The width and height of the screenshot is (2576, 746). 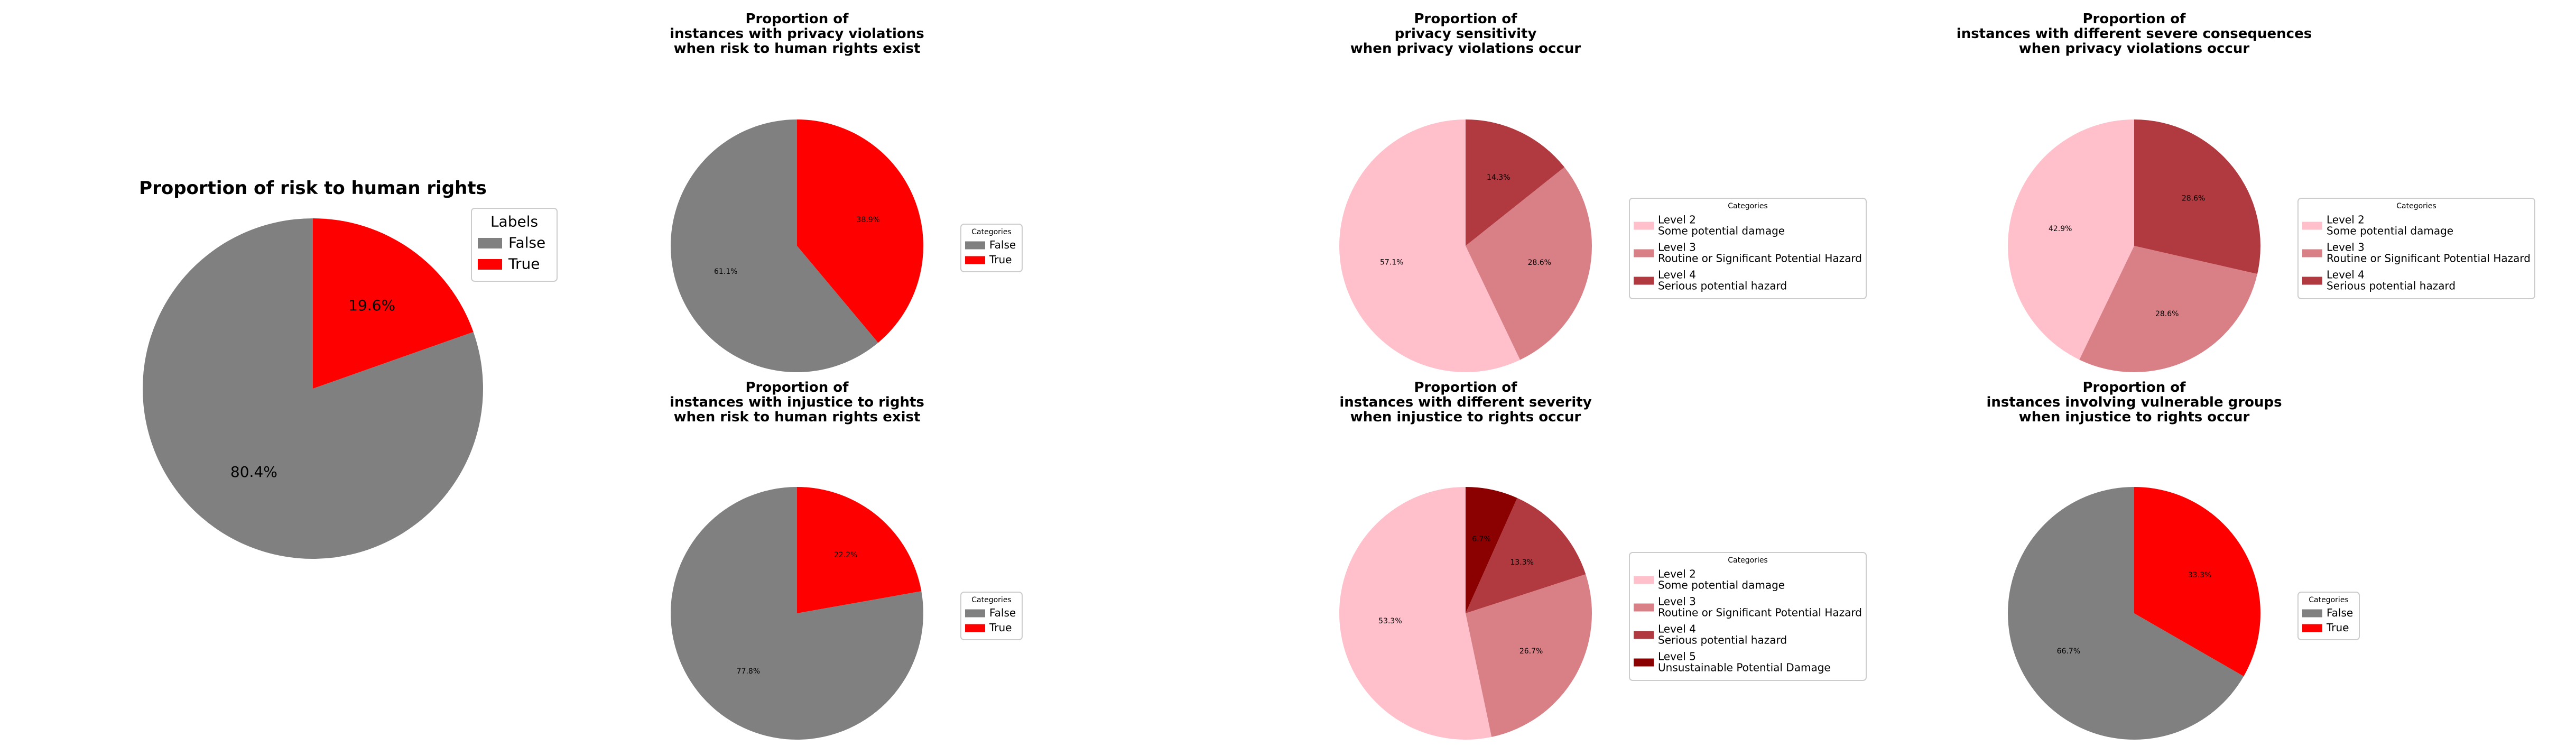 I want to click on legend-title: Labels, so click(x=514, y=221).